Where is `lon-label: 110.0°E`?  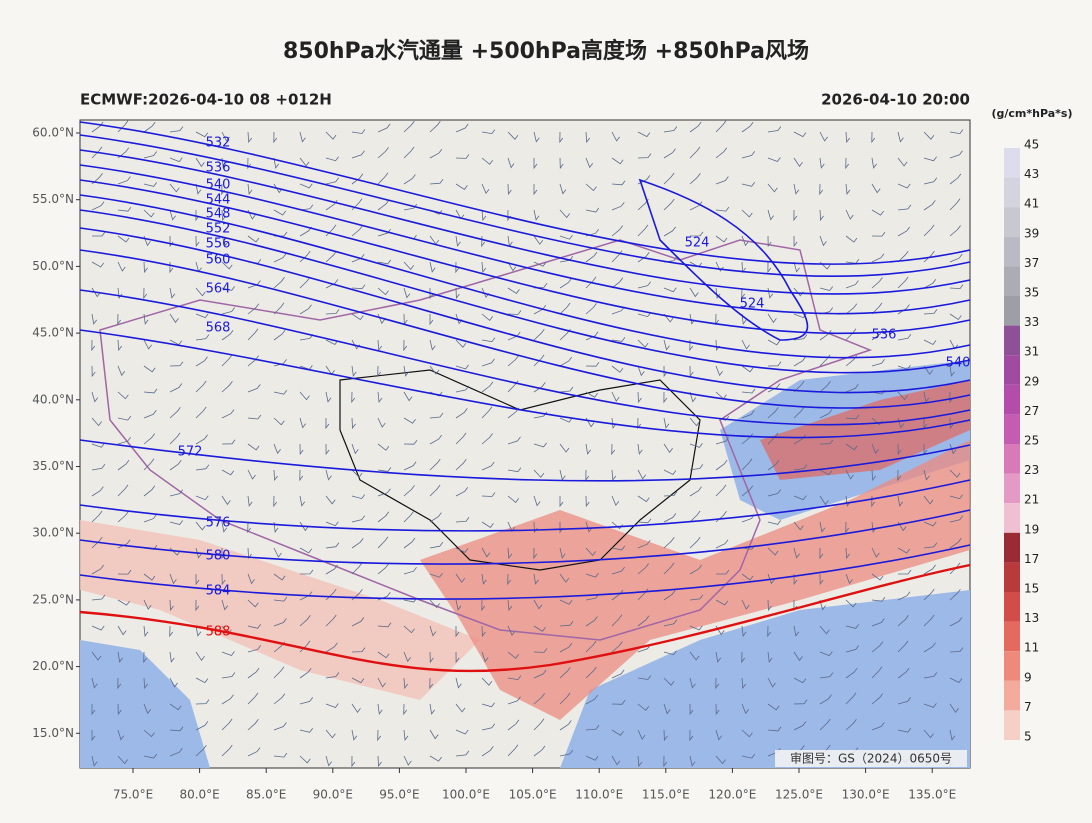 lon-label: 110.0°E is located at coordinates (599, 795).